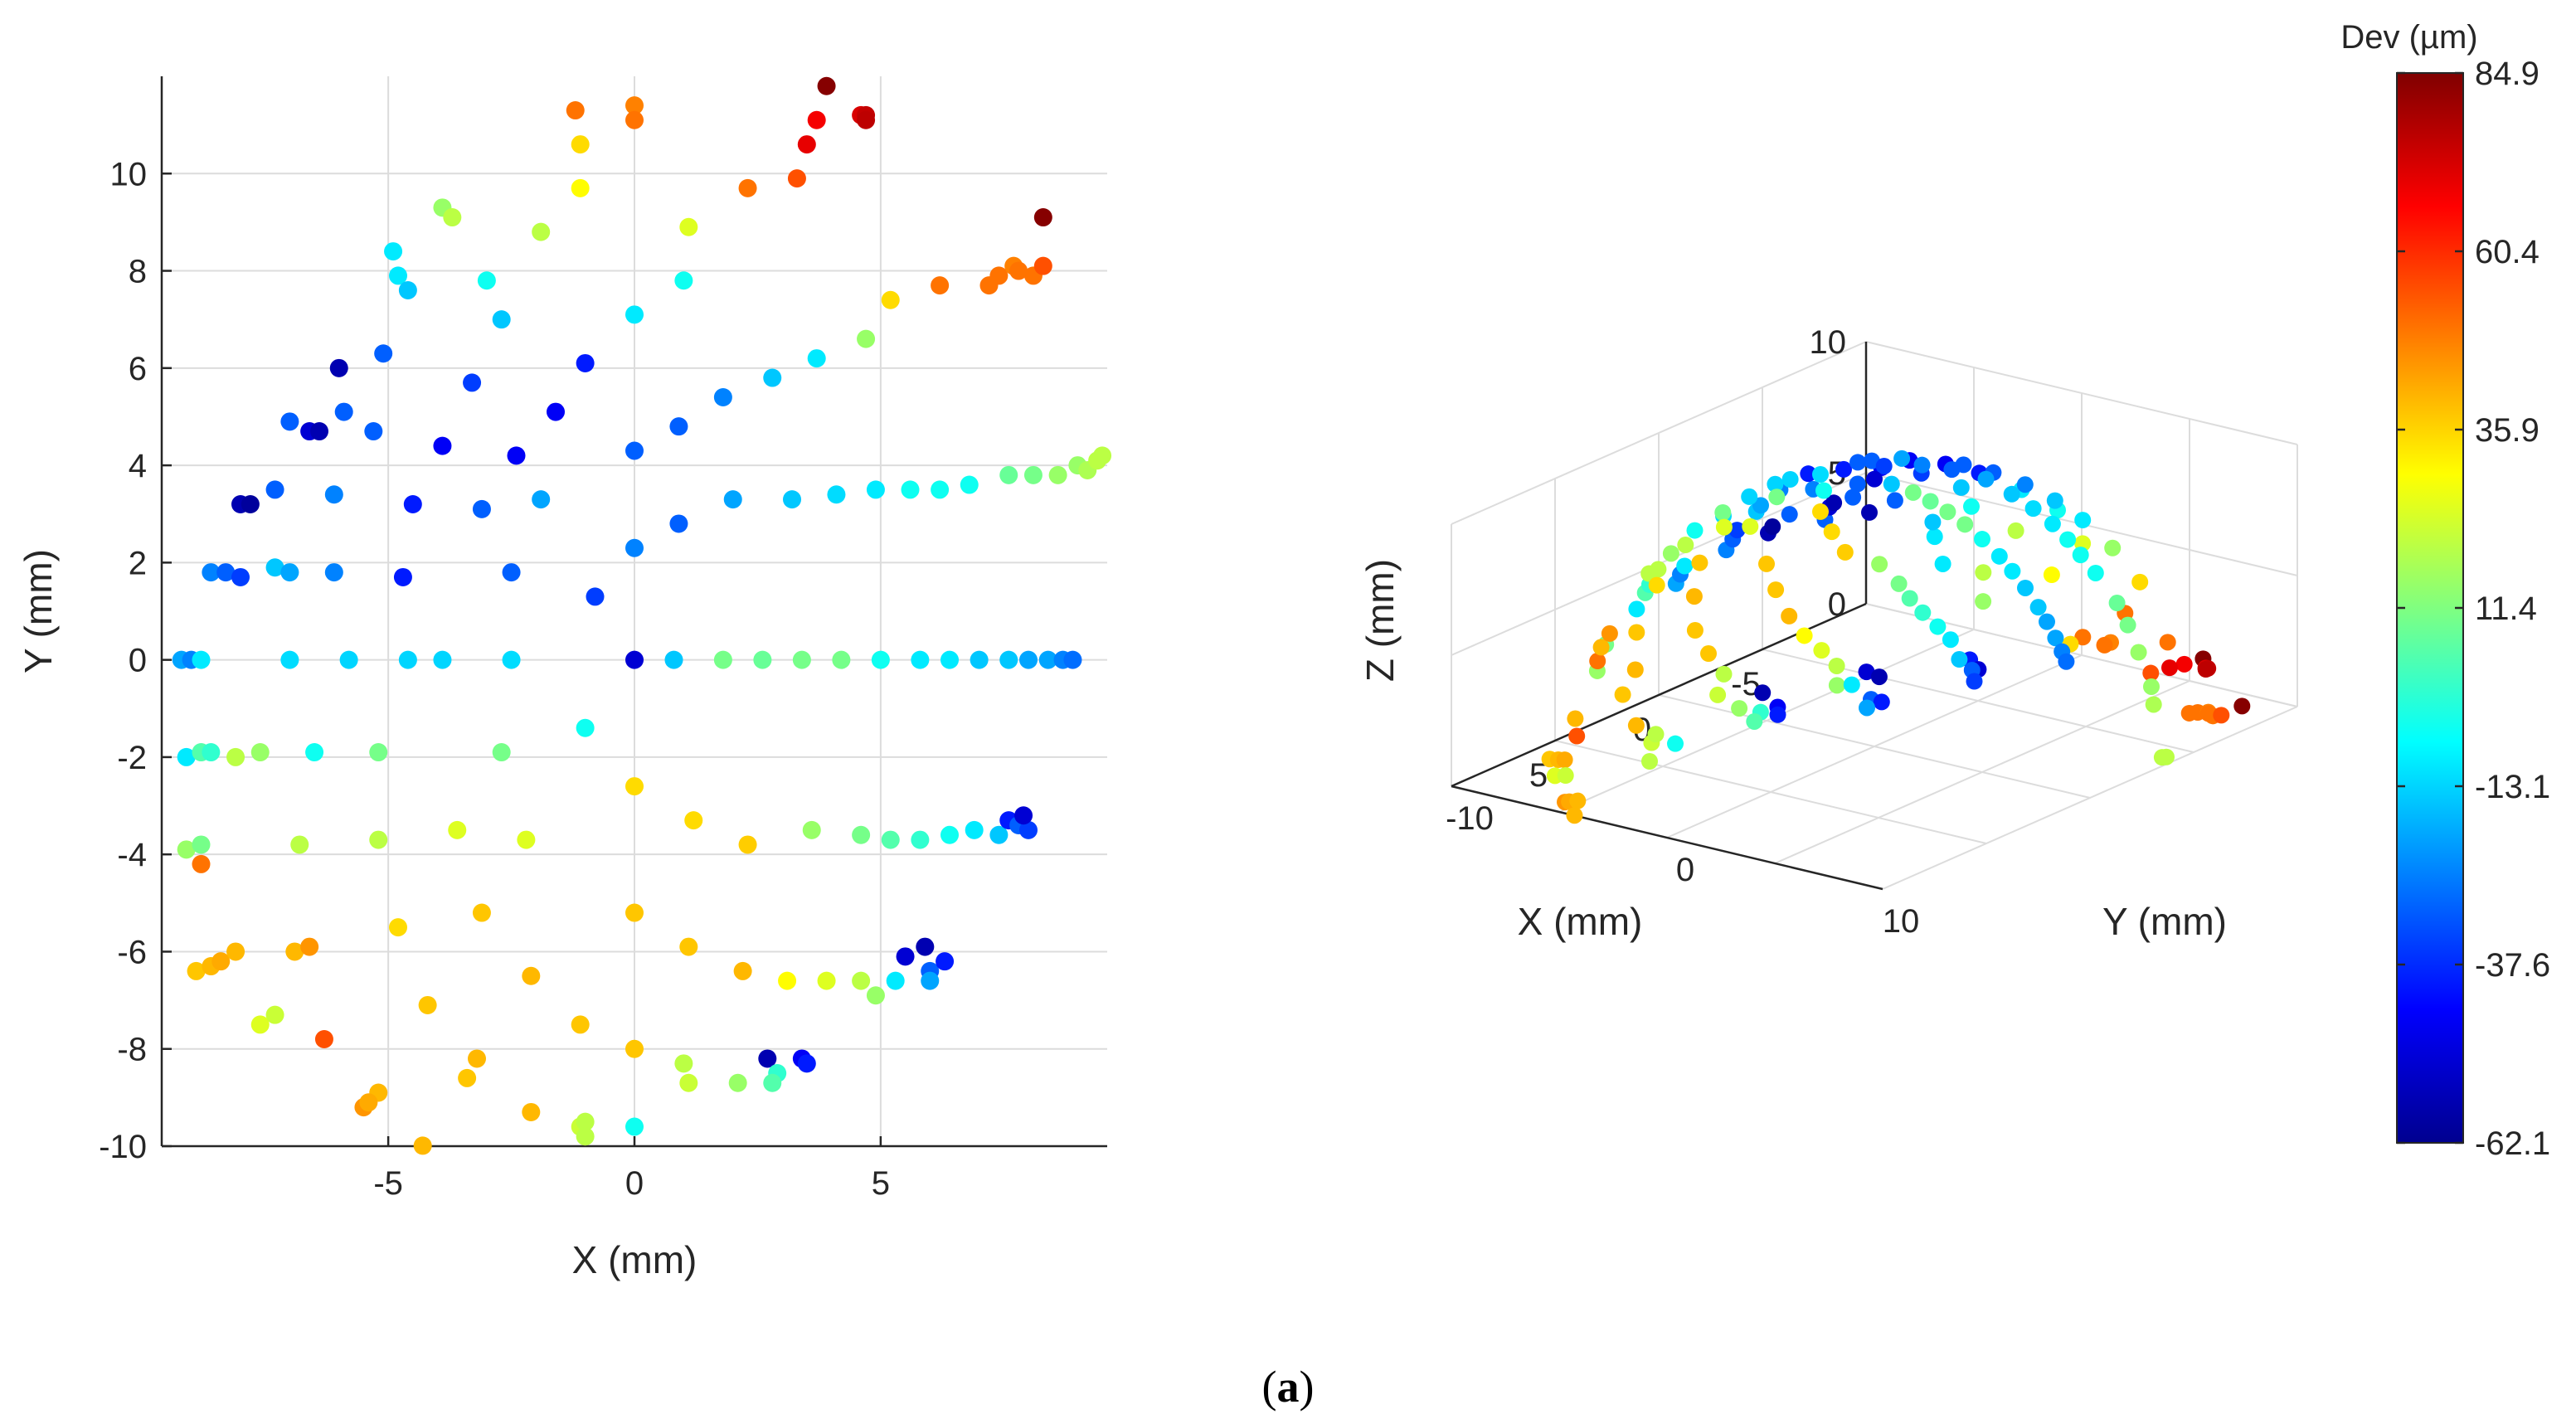 The width and height of the screenshot is (2576, 1424). I want to click on colorbar-tick-label: 35.9, so click(2507, 430).